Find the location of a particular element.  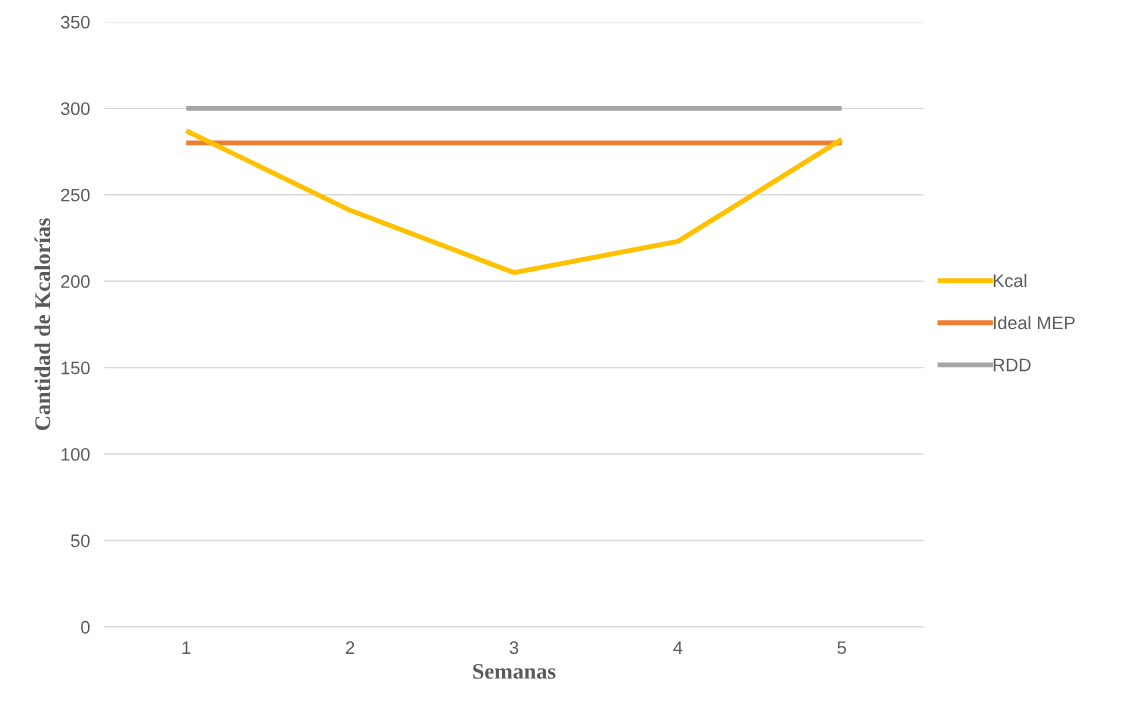

x-tick-label: 5 is located at coordinates (842, 648).